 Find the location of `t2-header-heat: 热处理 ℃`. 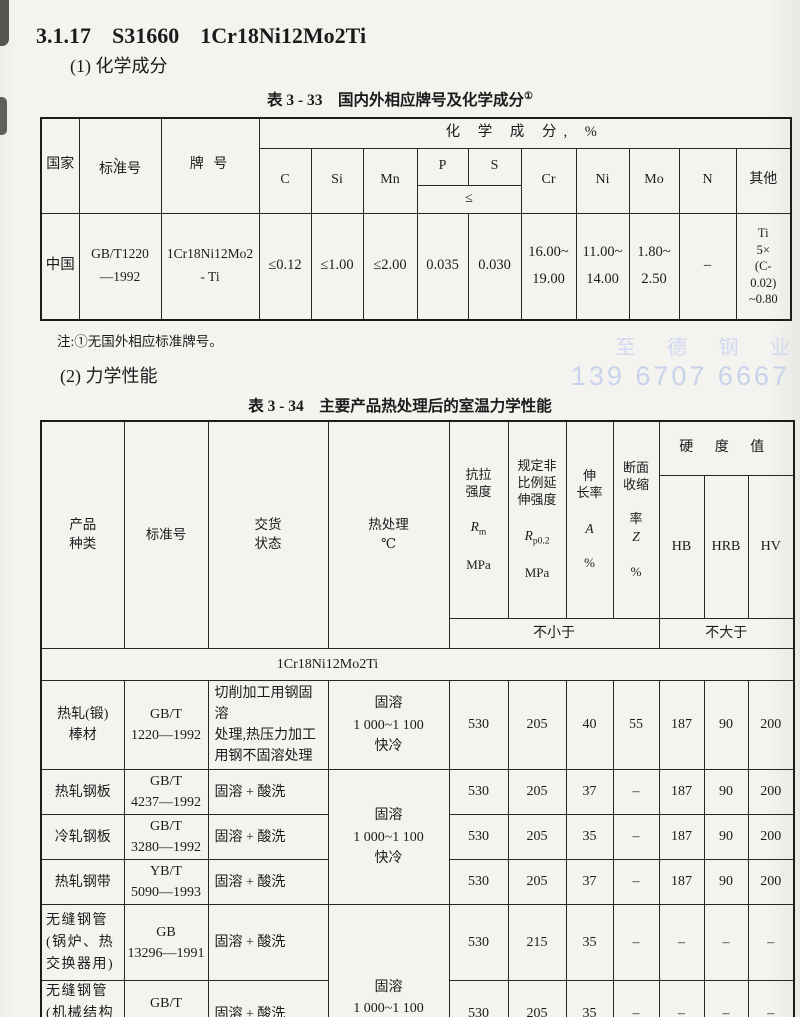

t2-header-heat: 热处理 ℃ is located at coordinates (388, 535).